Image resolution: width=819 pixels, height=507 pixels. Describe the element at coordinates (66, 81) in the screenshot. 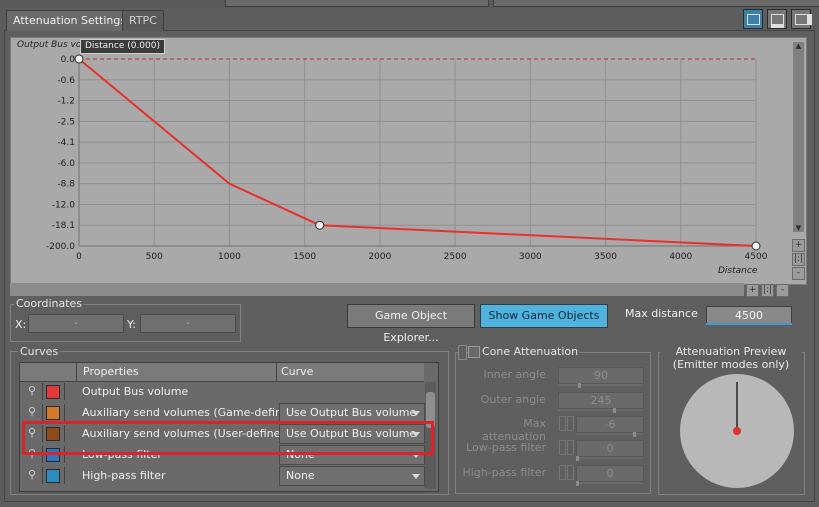

I see `y-tick-label: -0.6` at that location.